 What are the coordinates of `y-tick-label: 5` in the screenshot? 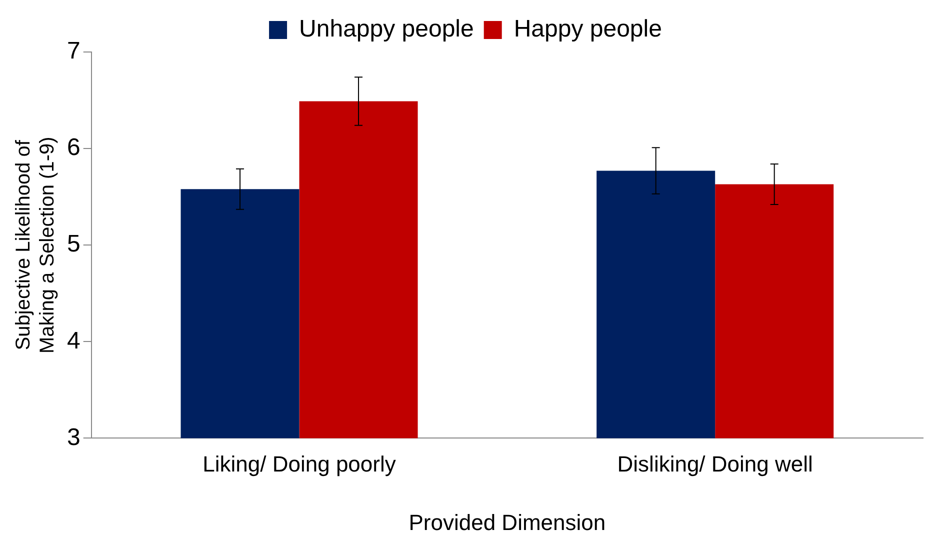 It's located at (73, 244).